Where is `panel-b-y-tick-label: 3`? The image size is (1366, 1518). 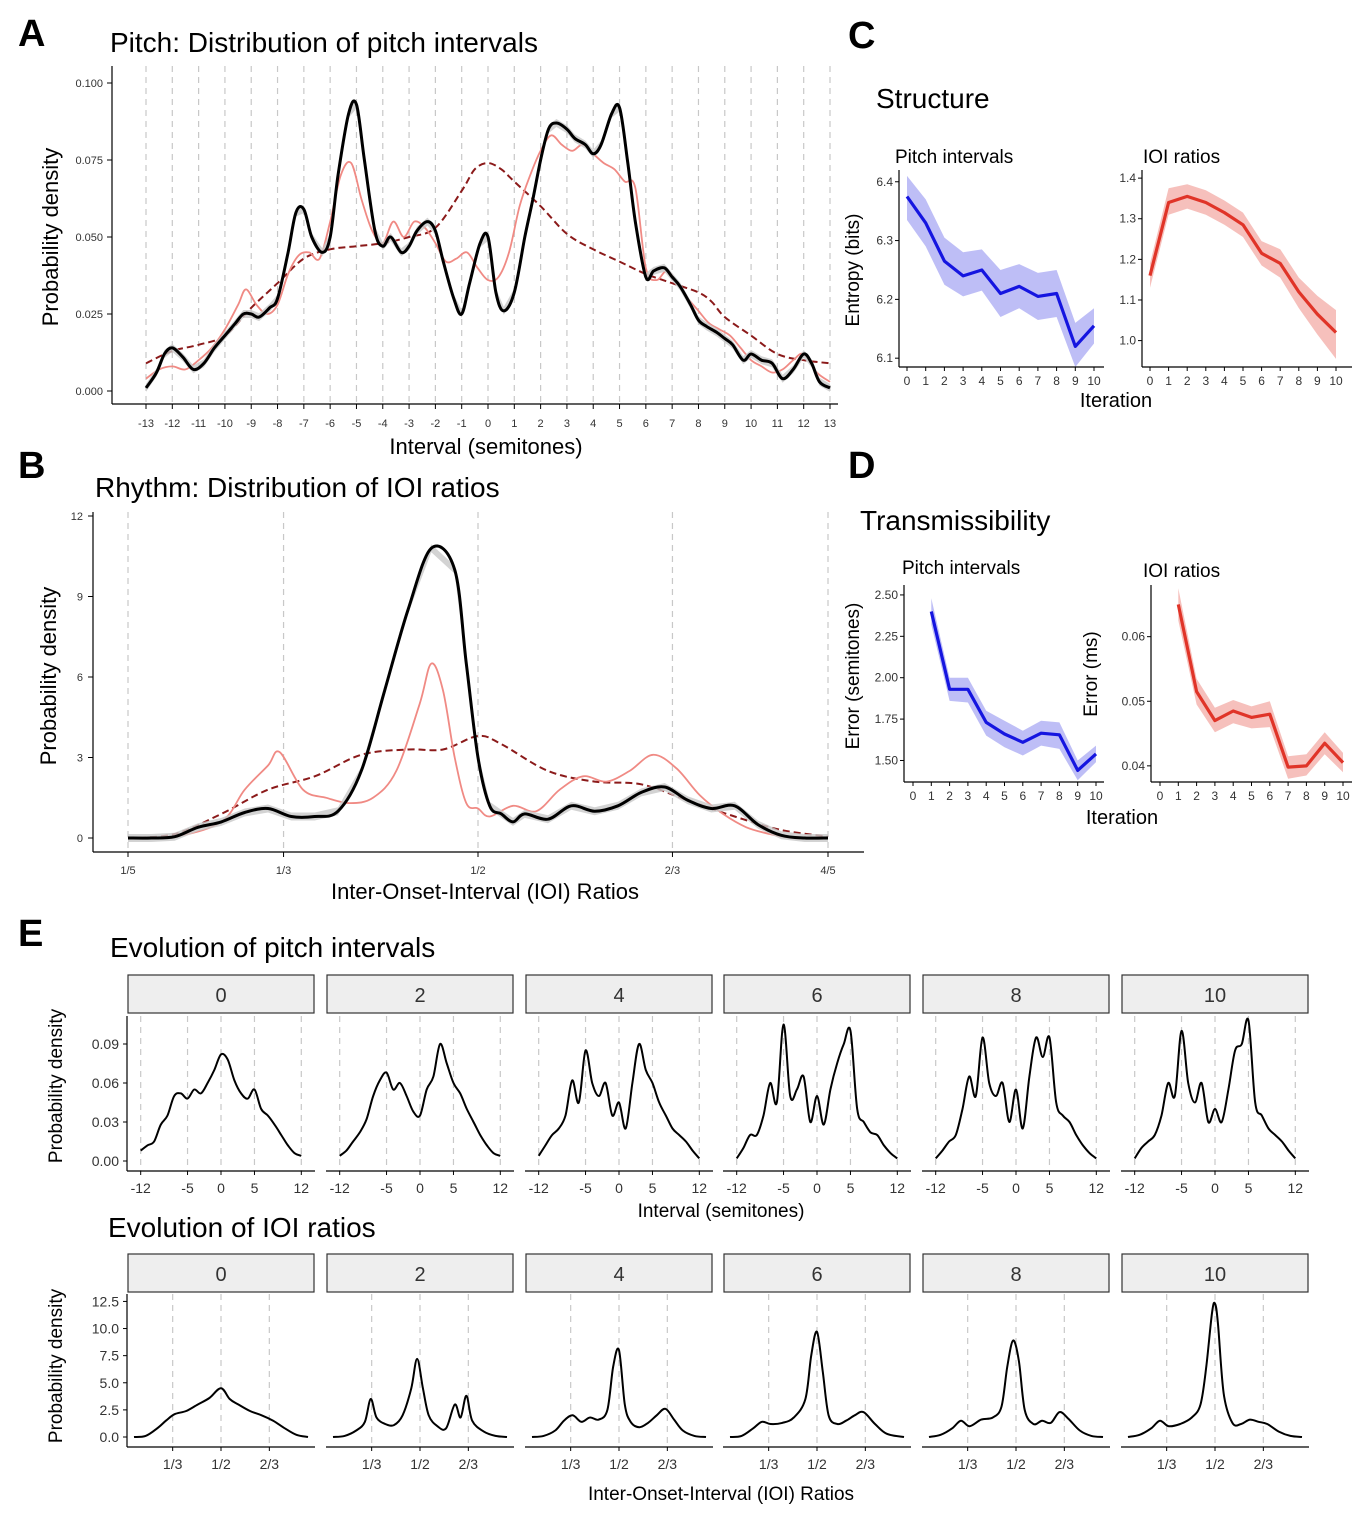
panel-b-y-tick-label: 3 is located at coordinates (80, 759).